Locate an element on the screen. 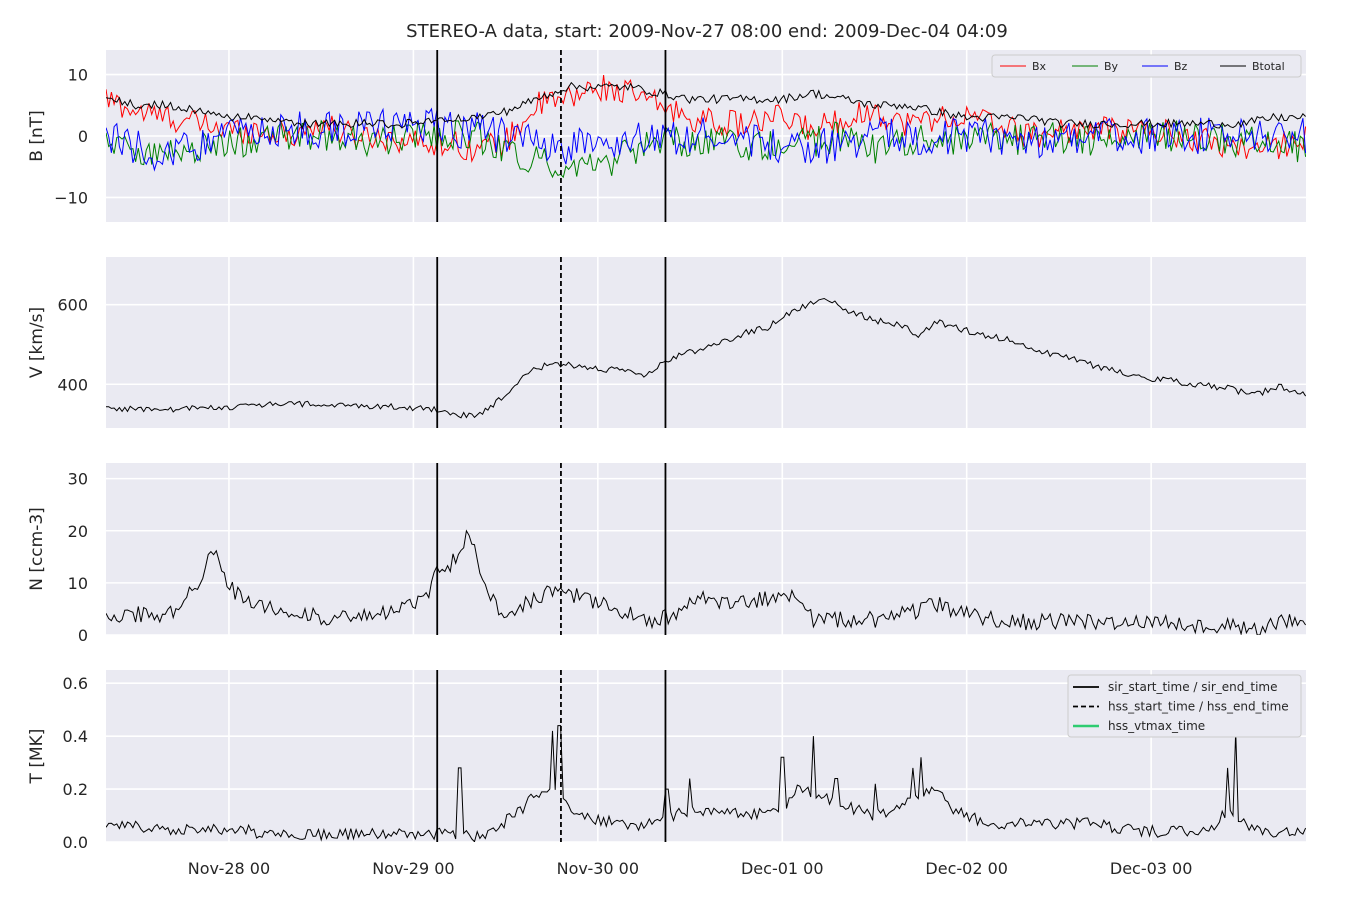 This screenshot has height=900, width=1350. y-tick-label: 0.2 is located at coordinates (75, 789).